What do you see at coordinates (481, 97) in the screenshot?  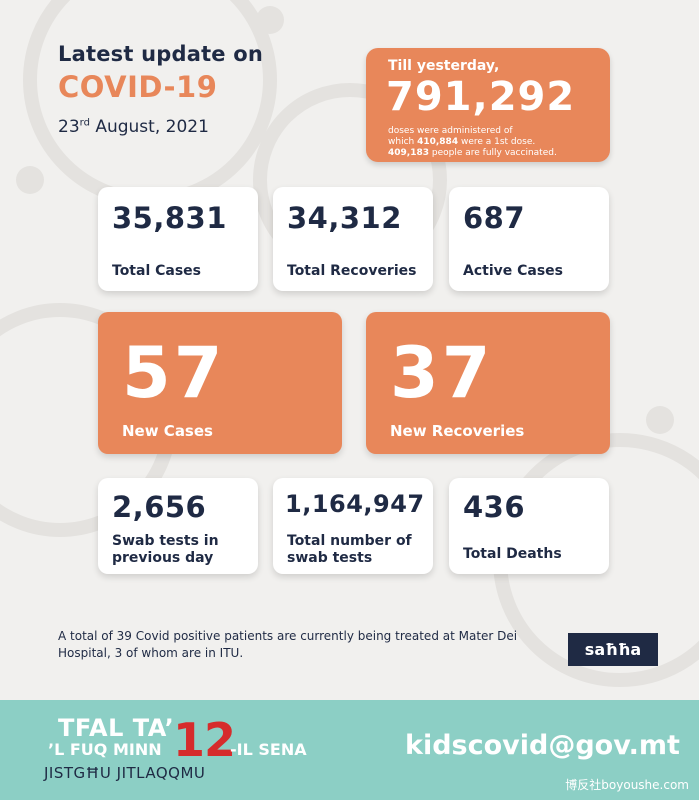 I see `vaccination-doses: 791,292` at bounding box center [481, 97].